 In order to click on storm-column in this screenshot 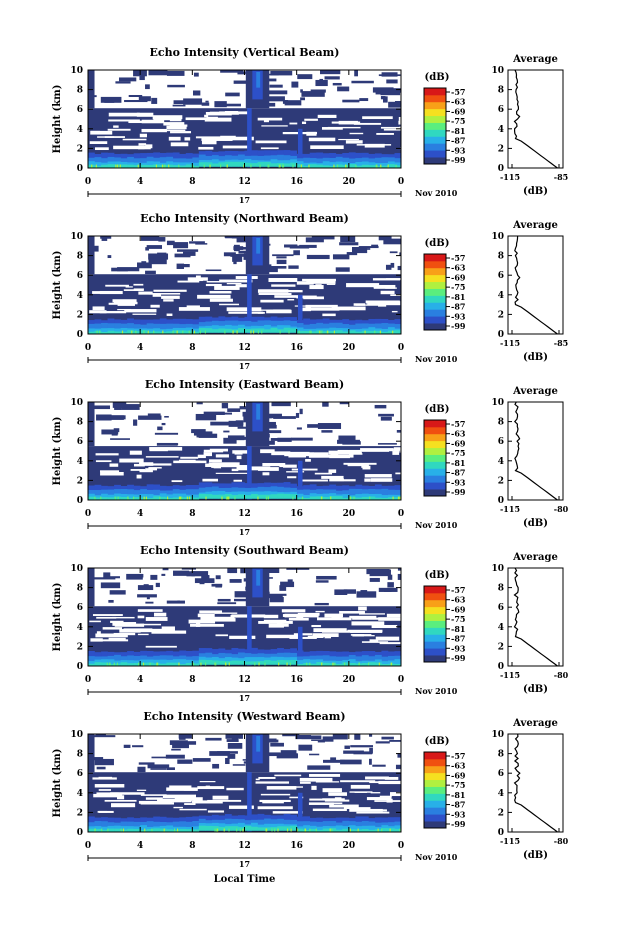, I will do `click(249, 636)`.